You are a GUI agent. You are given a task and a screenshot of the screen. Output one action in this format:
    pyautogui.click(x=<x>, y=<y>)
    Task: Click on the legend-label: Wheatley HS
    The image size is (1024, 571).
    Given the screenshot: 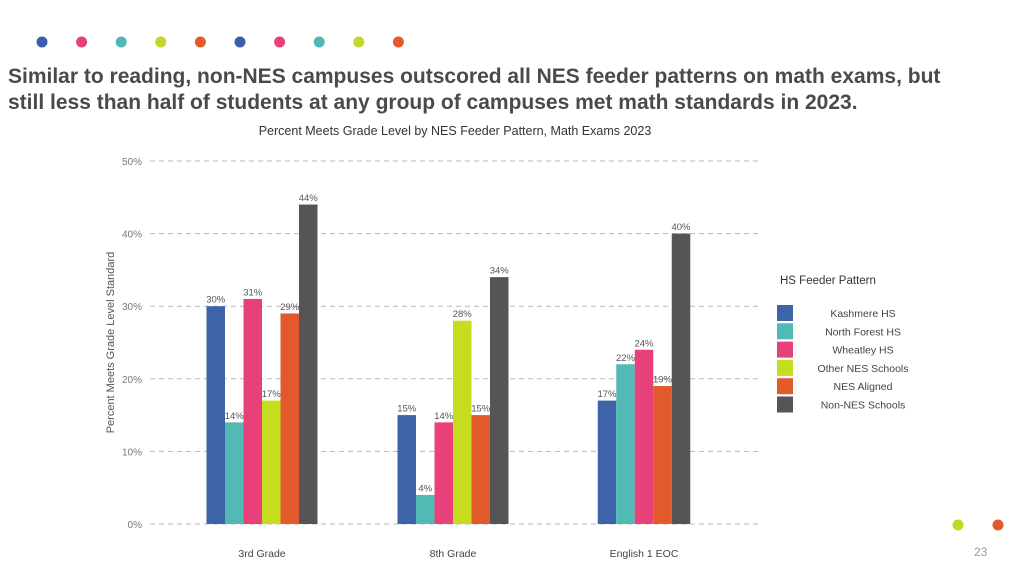 What is the action you would take?
    pyautogui.click(x=862, y=351)
    